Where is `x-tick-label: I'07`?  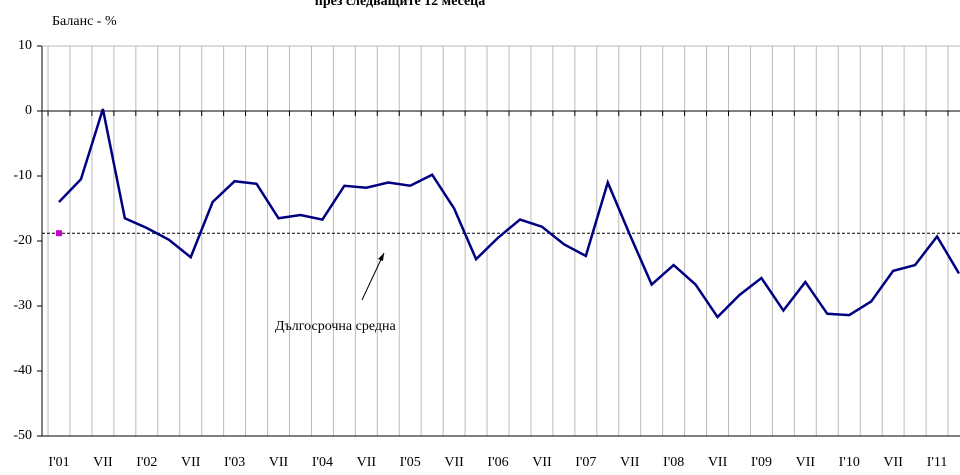
x-tick-label: I'07 is located at coordinates (585, 462).